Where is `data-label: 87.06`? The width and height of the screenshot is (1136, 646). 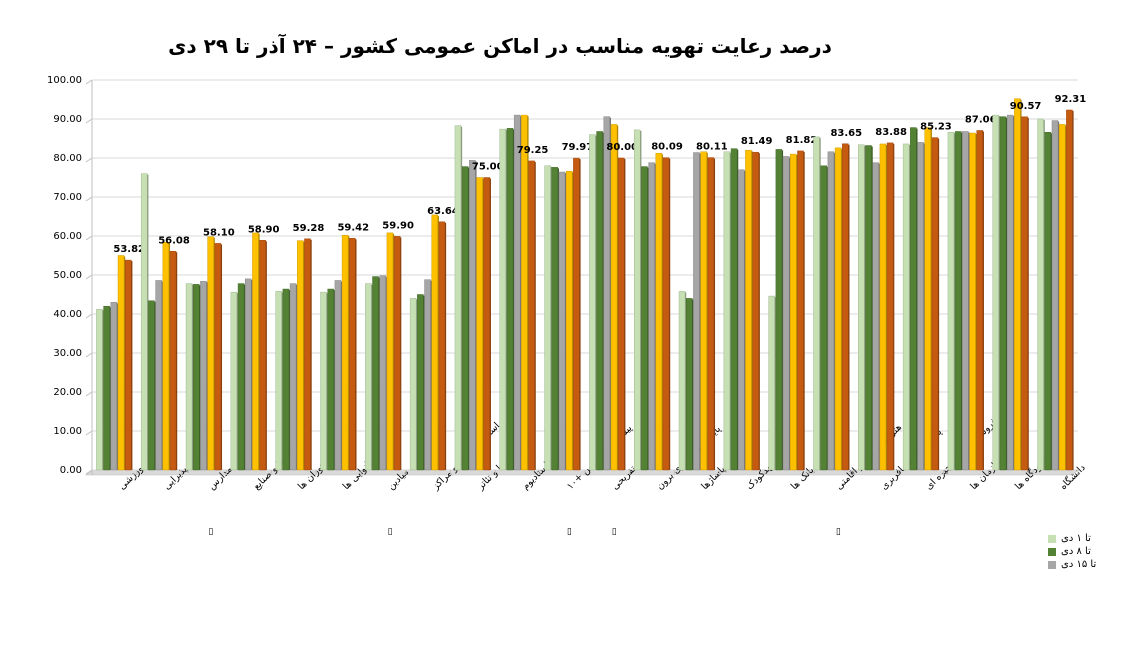
data-label: 87.06 is located at coordinates (981, 119).